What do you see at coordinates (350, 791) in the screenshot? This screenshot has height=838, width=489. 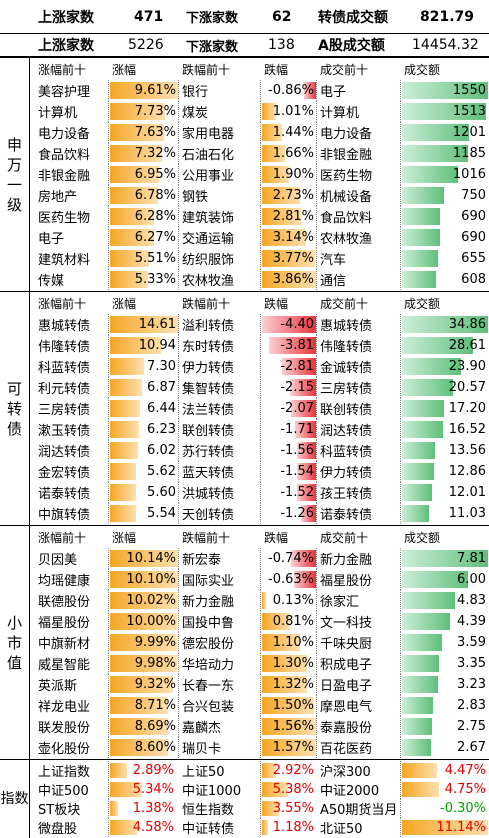 I see `index-name: 中证2000` at bounding box center [350, 791].